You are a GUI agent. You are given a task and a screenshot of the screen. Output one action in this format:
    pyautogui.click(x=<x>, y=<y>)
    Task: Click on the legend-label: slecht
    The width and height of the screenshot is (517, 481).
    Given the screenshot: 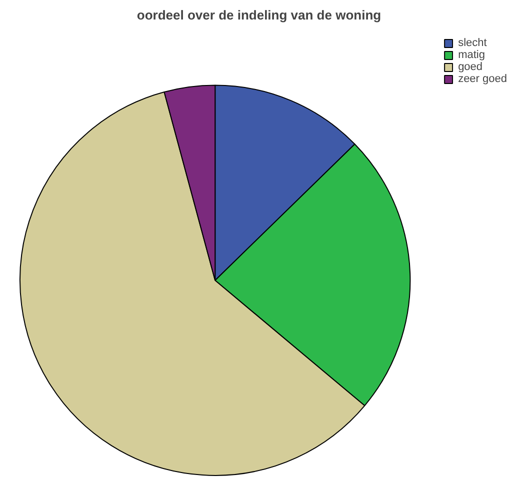 What is the action you would take?
    pyautogui.click(x=472, y=43)
    